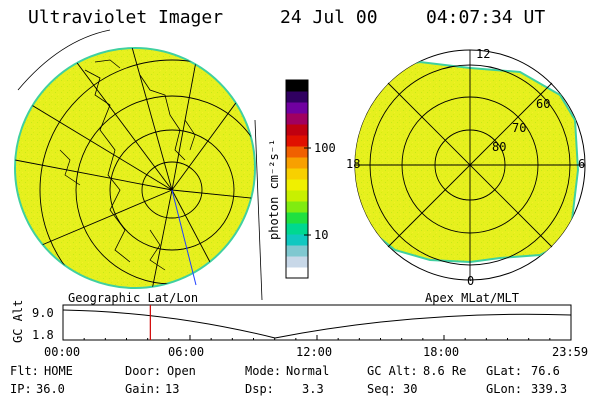 This screenshot has width=600, height=400. What do you see at coordinates (483, 54) in the screenshot?
I see `mlt-label-12: 12` at bounding box center [483, 54].